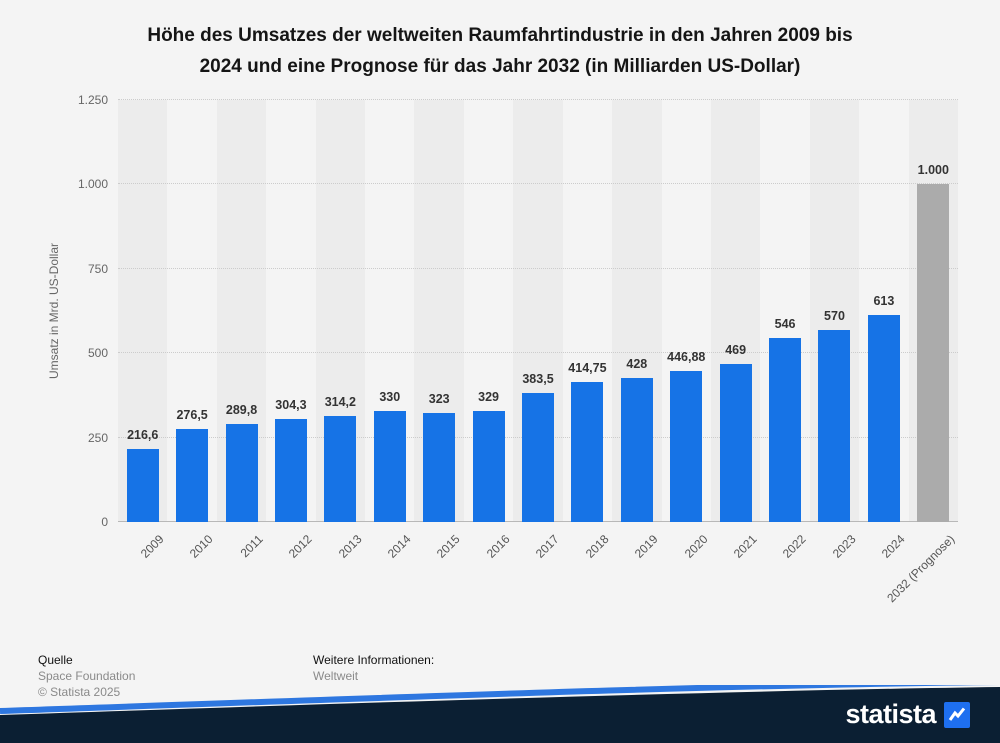 The width and height of the screenshot is (1000, 743). I want to click on x-tick-label-2016: 2016, so click(498, 546).